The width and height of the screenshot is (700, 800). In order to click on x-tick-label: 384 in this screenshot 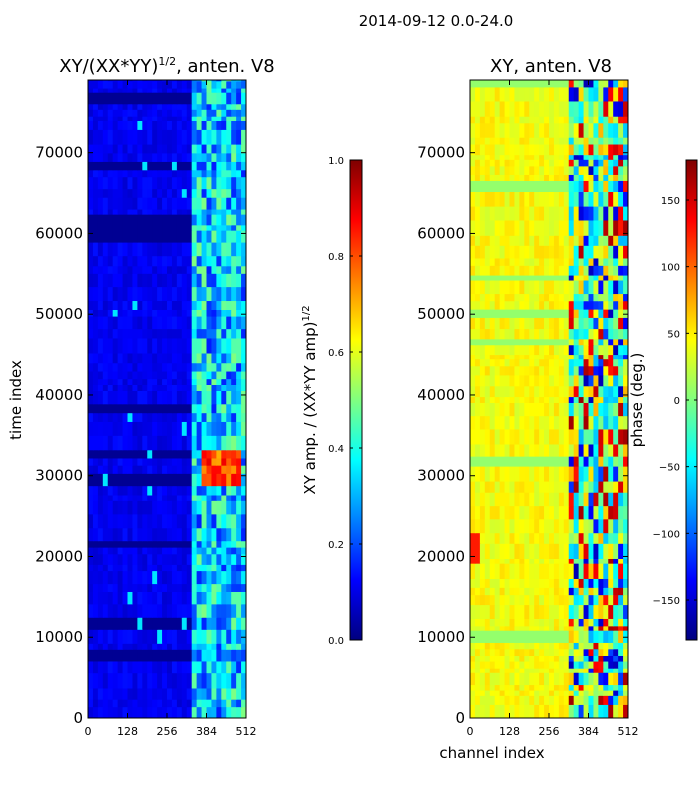, I will do `click(588, 731)`.